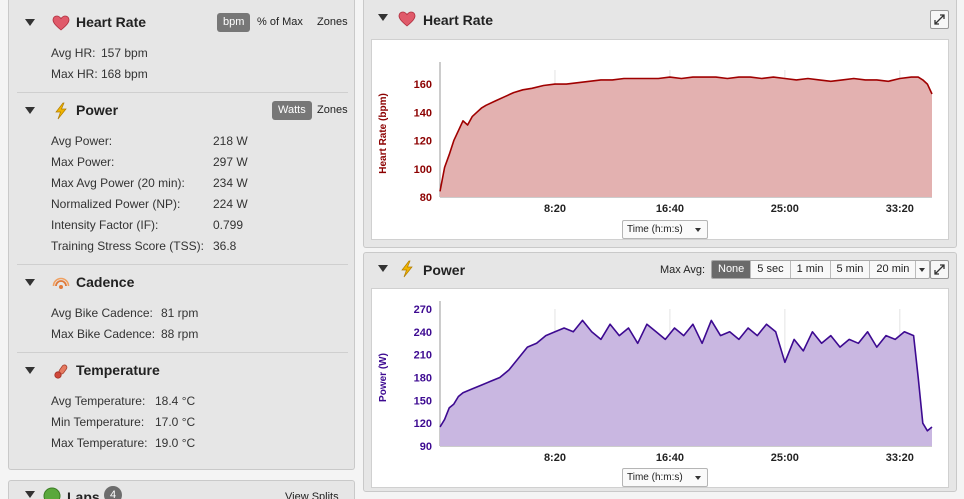 The width and height of the screenshot is (964, 499). I want to click on power-y-tick-label: 240, so click(423, 333).